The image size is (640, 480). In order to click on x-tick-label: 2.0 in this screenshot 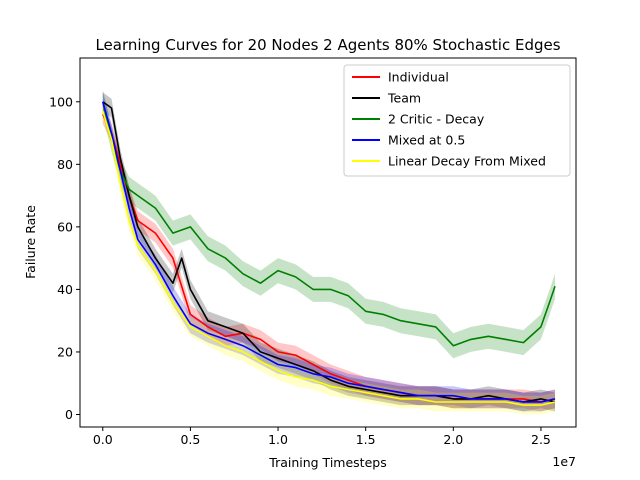, I will do `click(453, 439)`.